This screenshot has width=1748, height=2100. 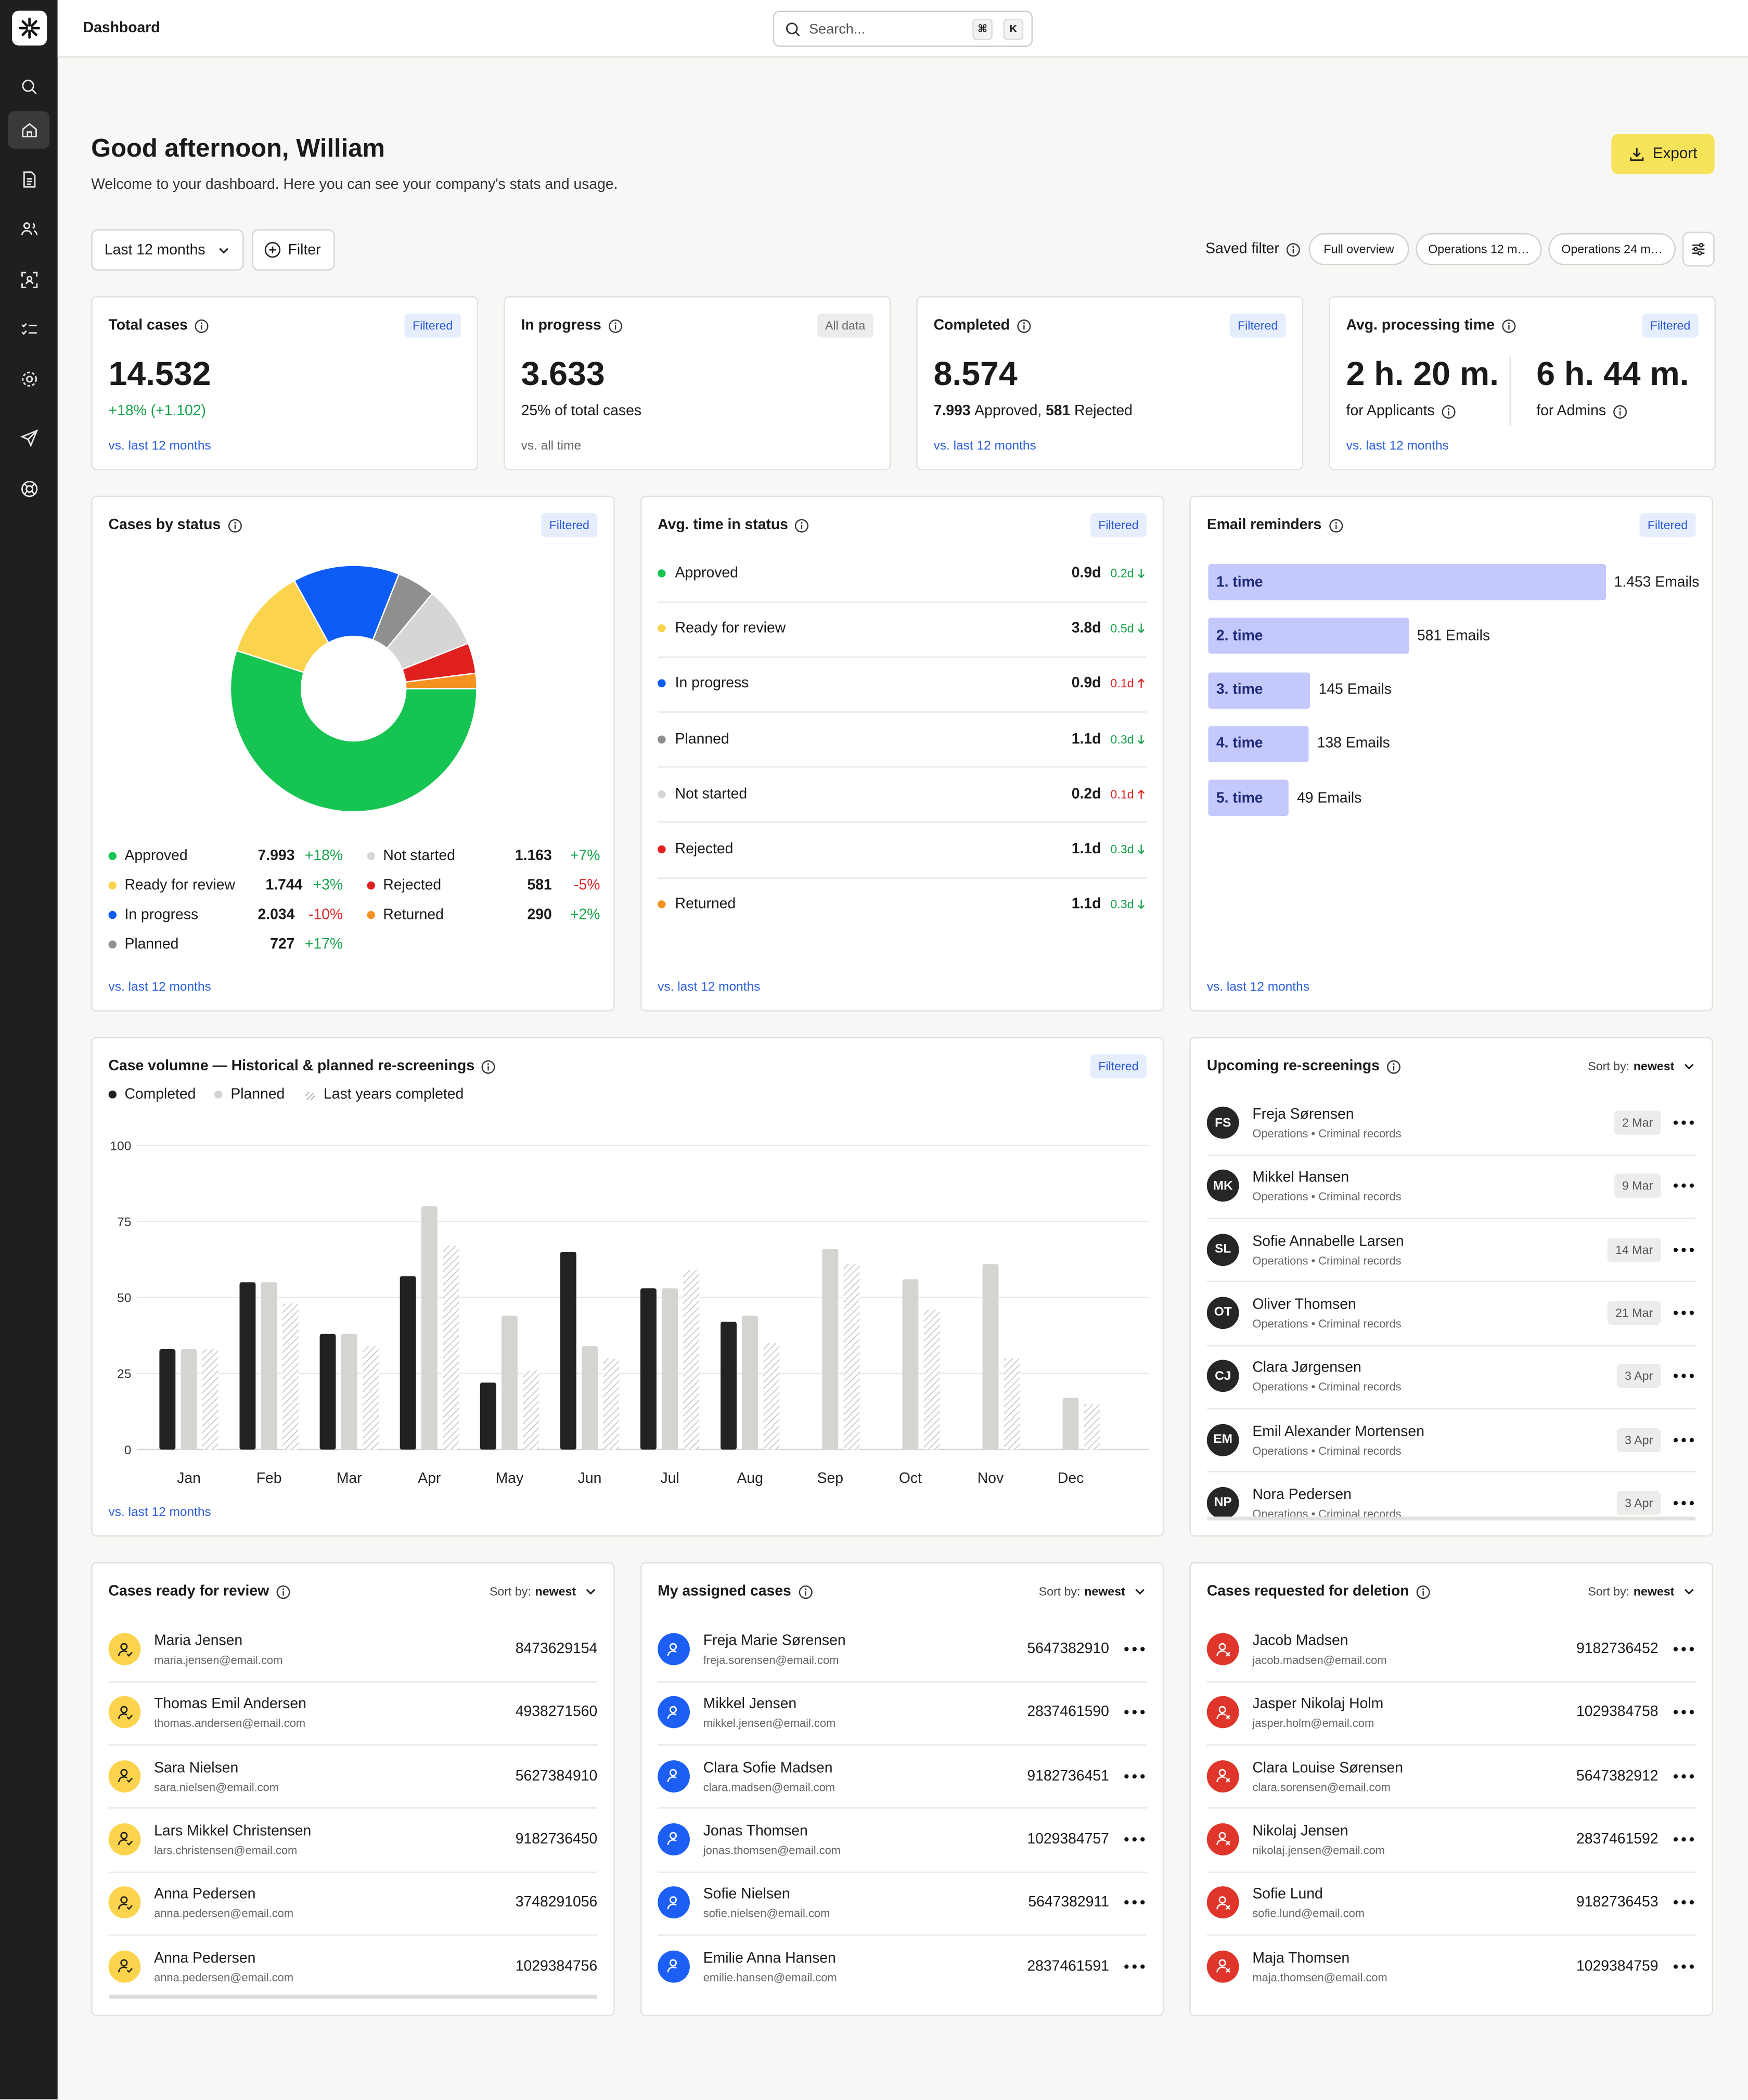 I want to click on stat-sub: +18% (+1.102), so click(x=157, y=411).